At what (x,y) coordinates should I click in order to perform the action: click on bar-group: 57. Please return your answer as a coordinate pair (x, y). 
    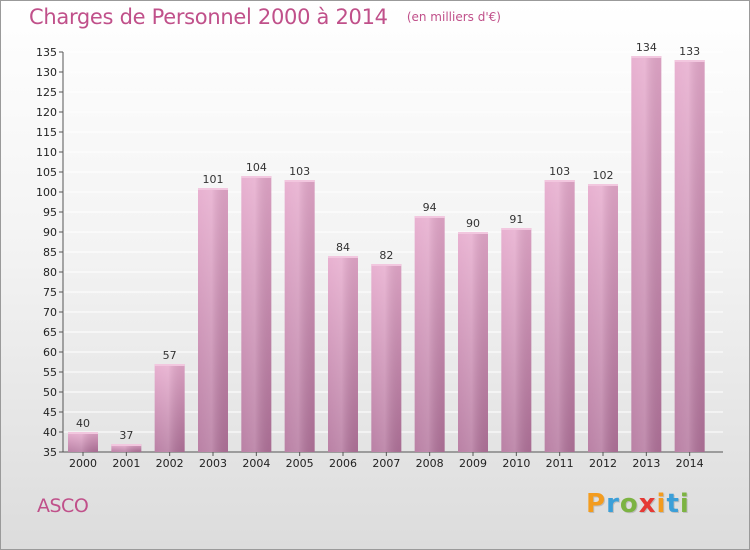
    Looking at the image, I should click on (169, 400).